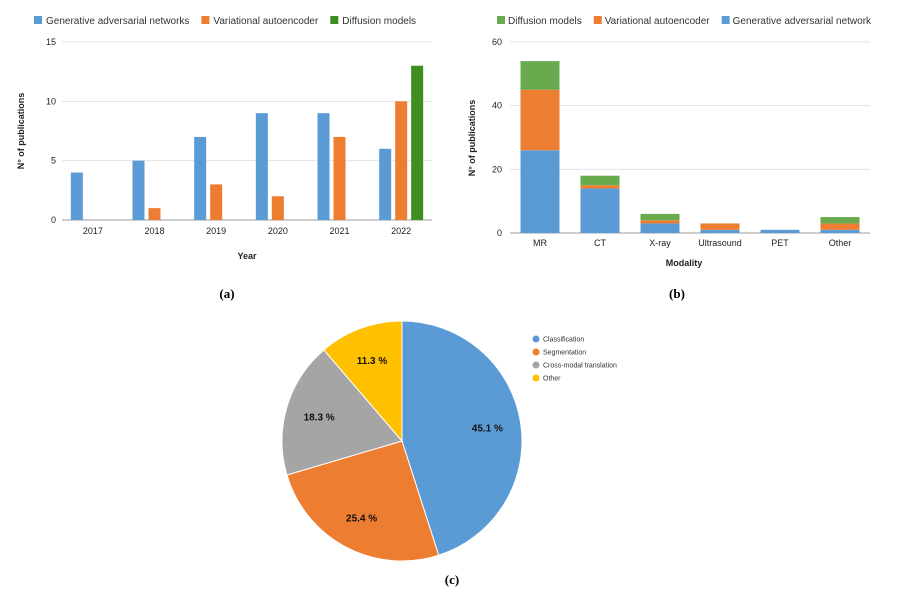 The width and height of the screenshot is (912, 600). I want to click on panel-b-x-tick-label: MR, so click(540, 243).